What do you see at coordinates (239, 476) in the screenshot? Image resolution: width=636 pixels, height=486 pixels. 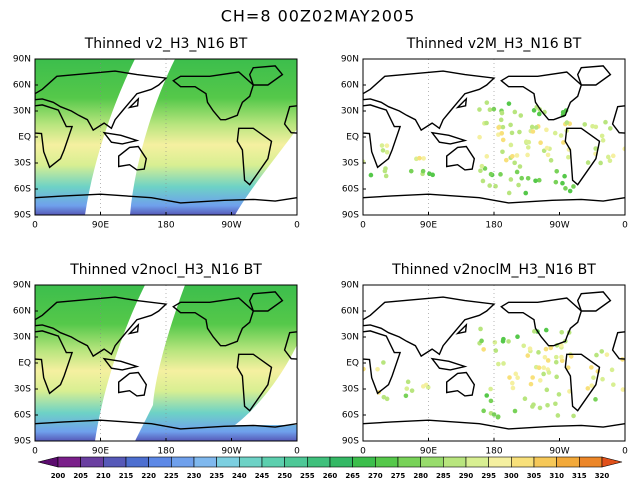 I see `colorbar-label: 240` at bounding box center [239, 476].